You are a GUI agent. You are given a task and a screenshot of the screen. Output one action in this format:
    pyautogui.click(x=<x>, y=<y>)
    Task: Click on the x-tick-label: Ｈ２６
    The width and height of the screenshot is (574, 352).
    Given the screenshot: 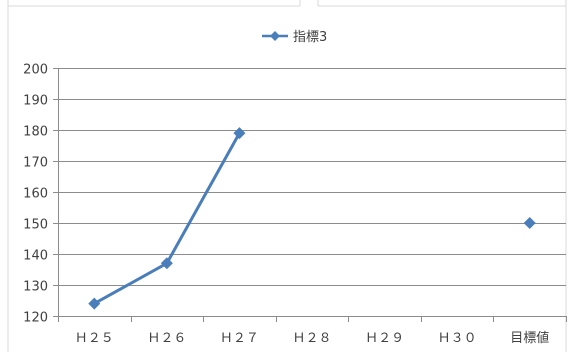 What is the action you would take?
    pyautogui.click(x=166, y=338)
    